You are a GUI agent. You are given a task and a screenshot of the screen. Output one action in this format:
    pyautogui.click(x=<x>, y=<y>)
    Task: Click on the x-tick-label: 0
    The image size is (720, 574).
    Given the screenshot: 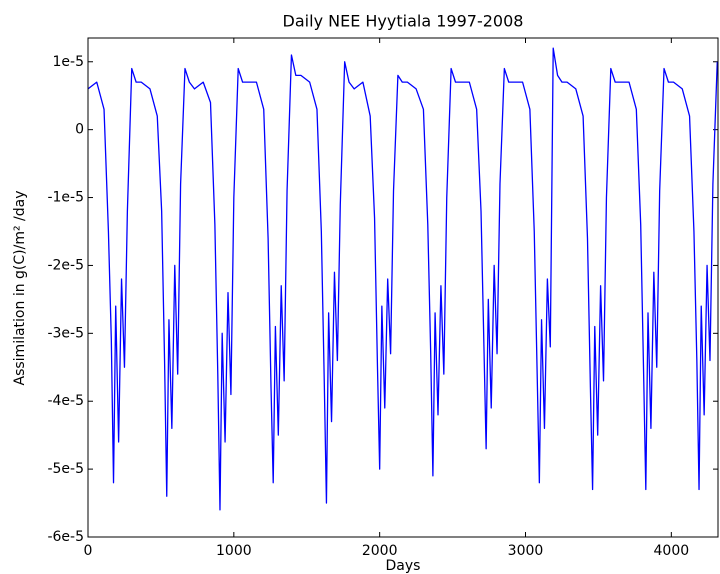 What is the action you would take?
    pyautogui.click(x=88, y=551)
    